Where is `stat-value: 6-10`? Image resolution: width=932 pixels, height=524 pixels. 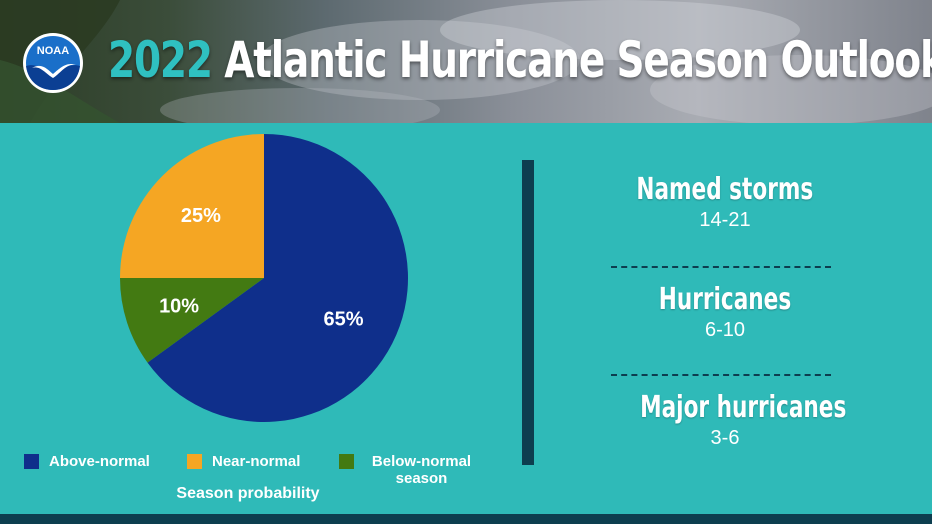
stat-value: 6-10 is located at coordinates (725, 330).